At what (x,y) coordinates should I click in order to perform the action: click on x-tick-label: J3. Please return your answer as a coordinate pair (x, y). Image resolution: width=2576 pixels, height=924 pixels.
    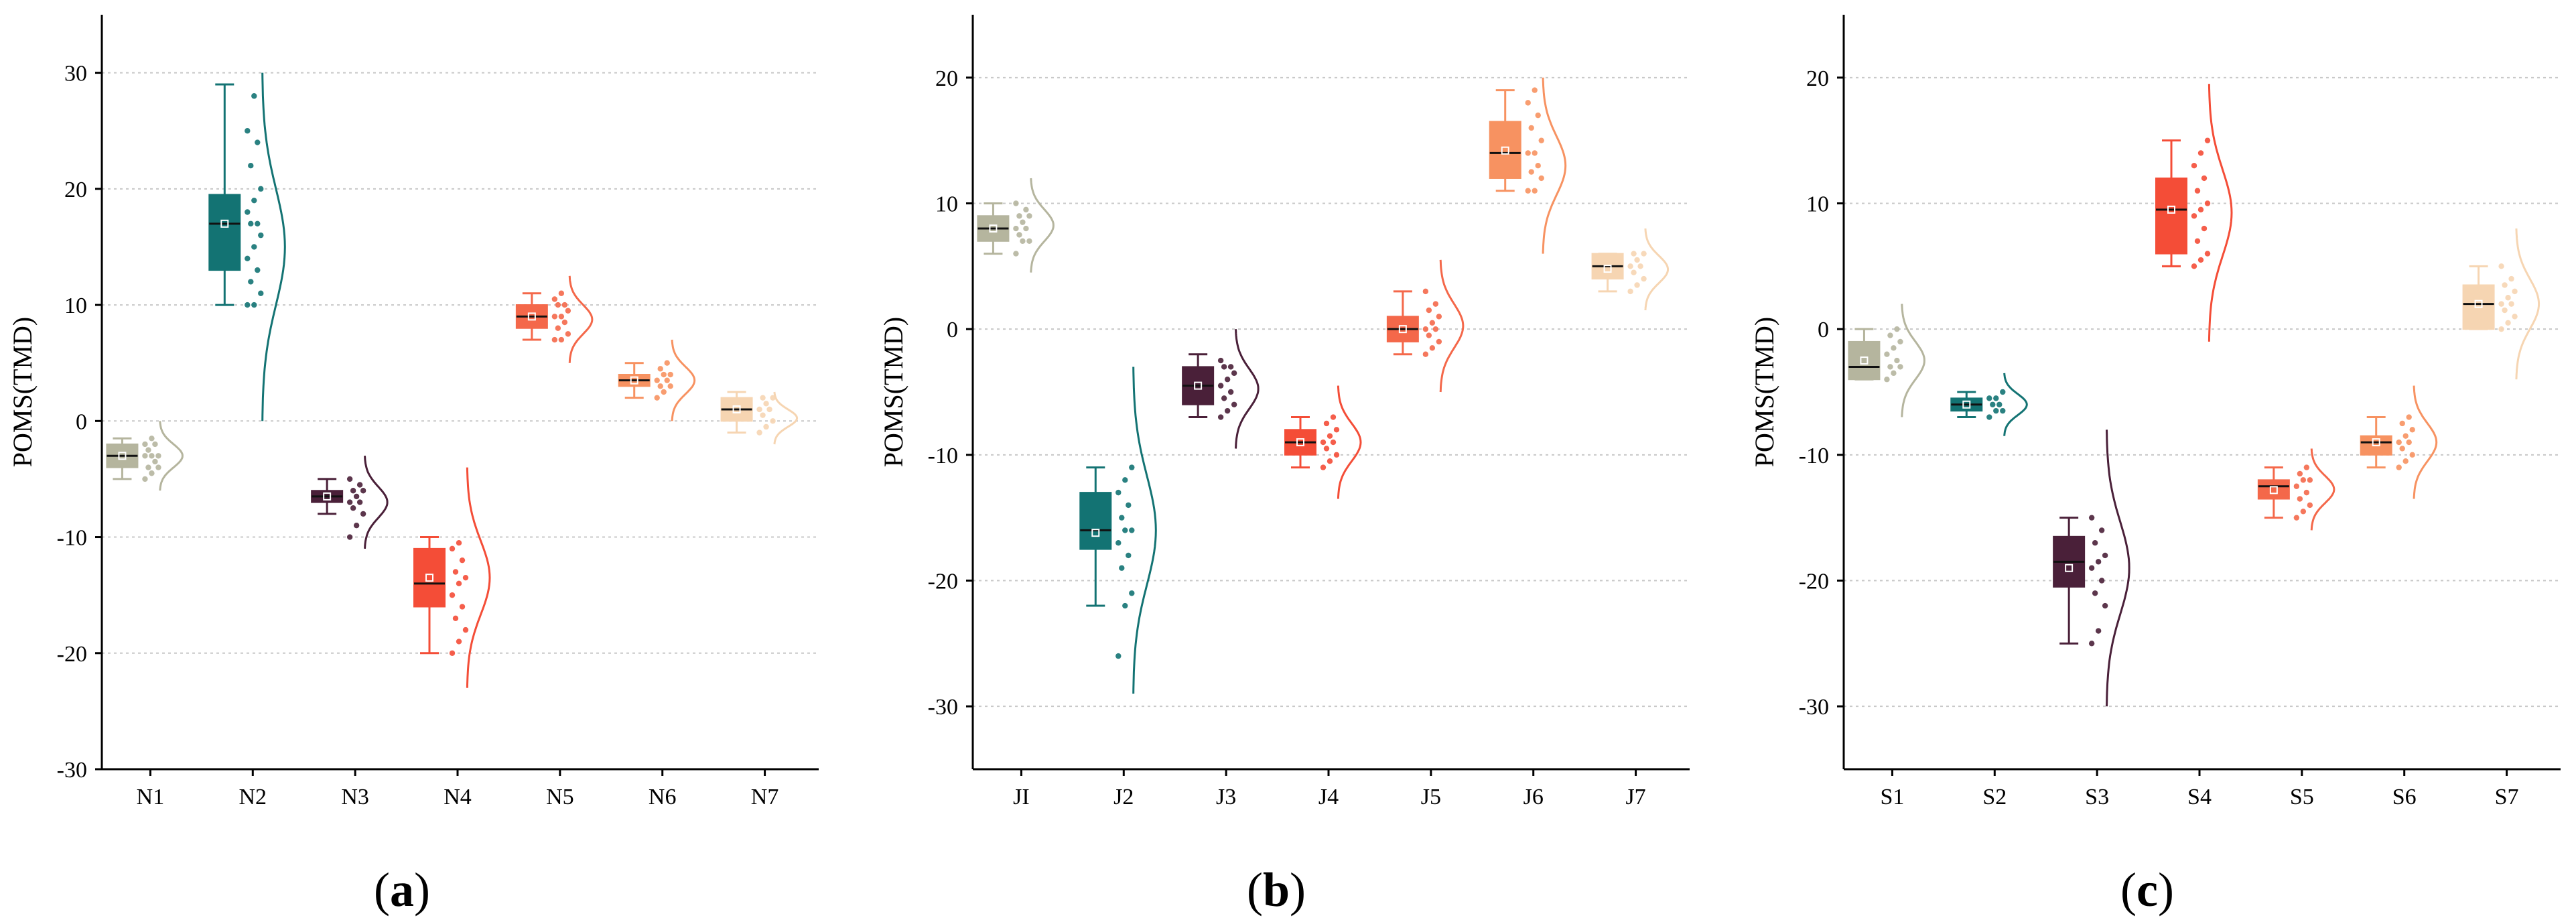
    Looking at the image, I should click on (1226, 797).